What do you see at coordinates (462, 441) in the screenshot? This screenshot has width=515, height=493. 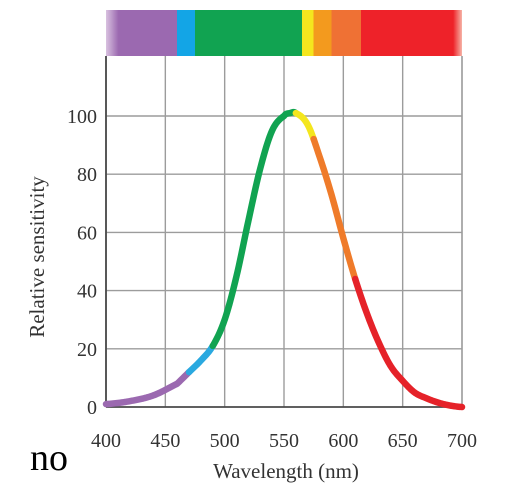 I see `x-tick-label-700: 700` at bounding box center [462, 441].